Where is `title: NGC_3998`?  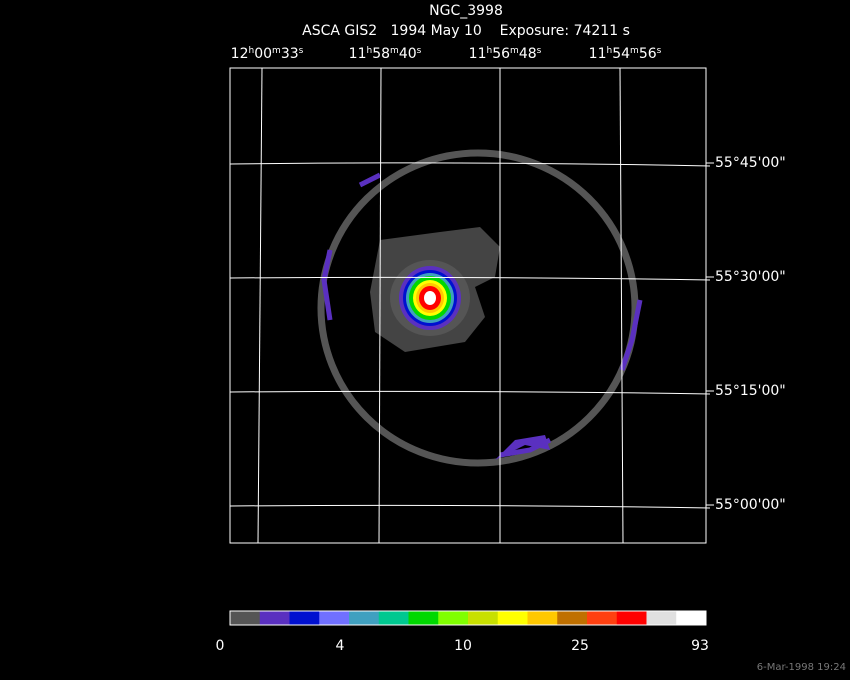
title: NGC_3998 is located at coordinates (466, 11).